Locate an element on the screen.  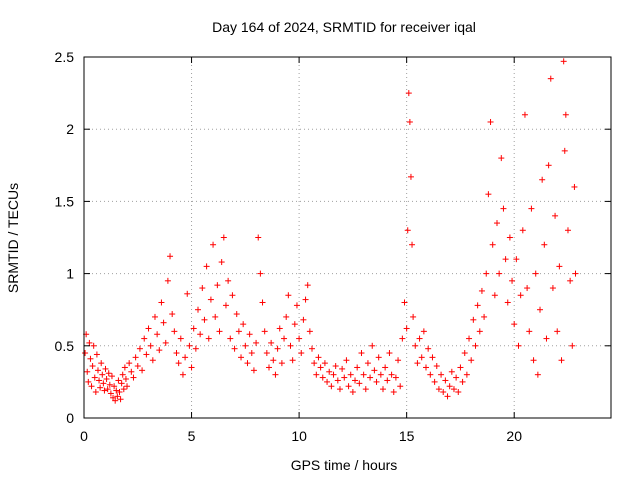
y-tick-label: 1.5 is located at coordinates (65, 201).